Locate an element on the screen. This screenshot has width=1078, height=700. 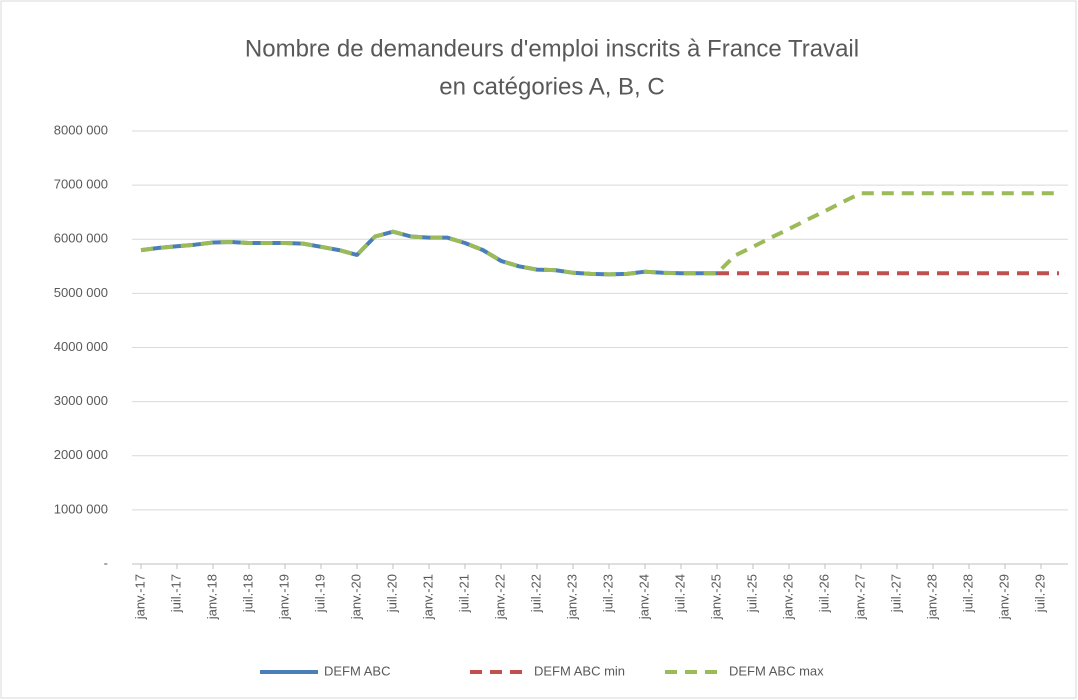
y-tick-label: - is located at coordinates (106, 562).